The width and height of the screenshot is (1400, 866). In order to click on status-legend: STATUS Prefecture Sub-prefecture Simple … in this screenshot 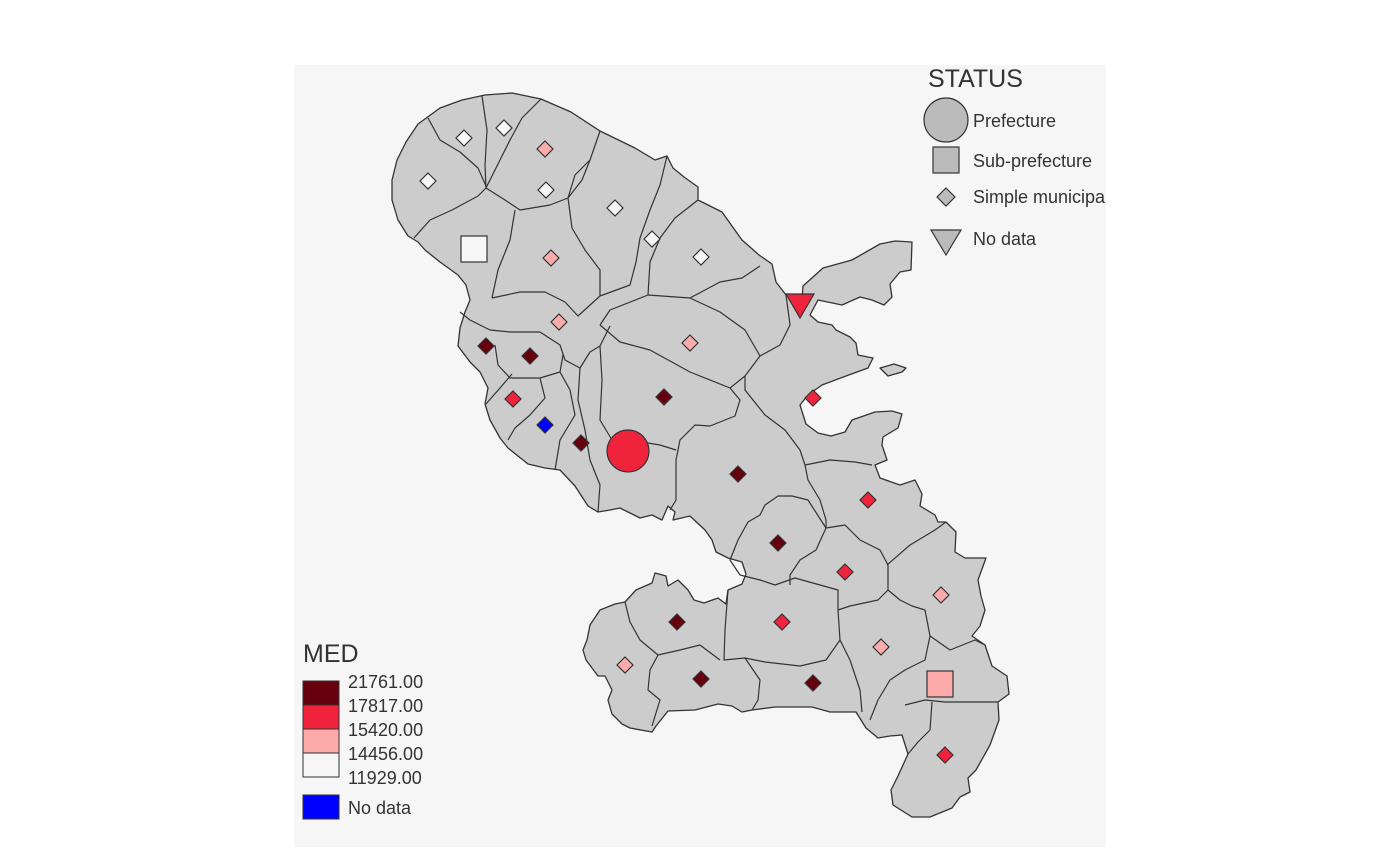, I will do `click(1014, 161)`.